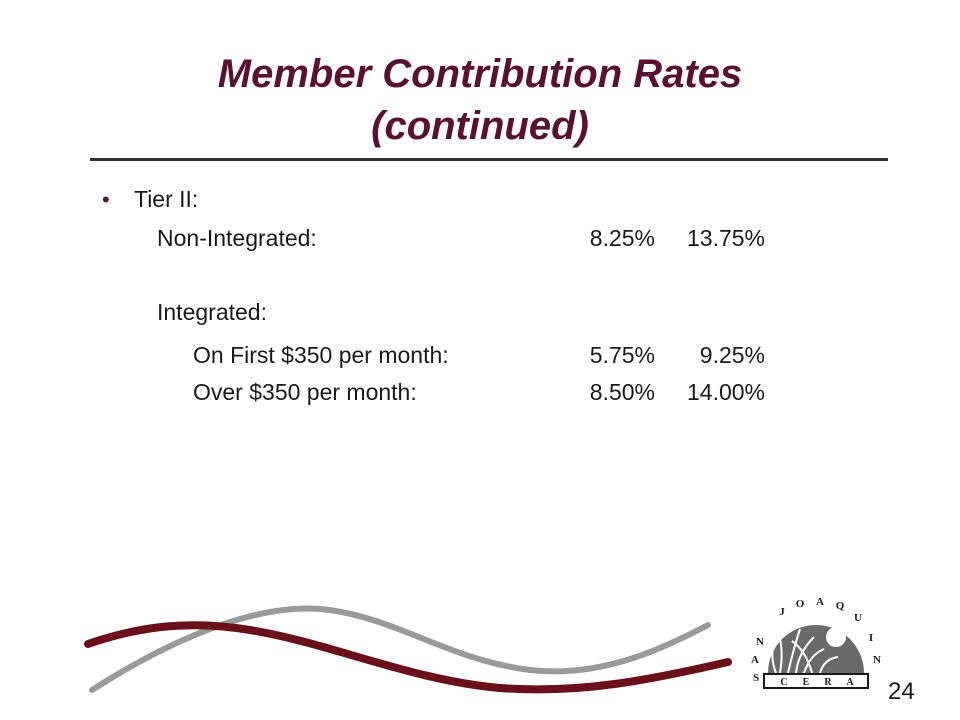 The image size is (960, 720). I want to click on logo-banner-letters: C E R A, so click(817, 682).